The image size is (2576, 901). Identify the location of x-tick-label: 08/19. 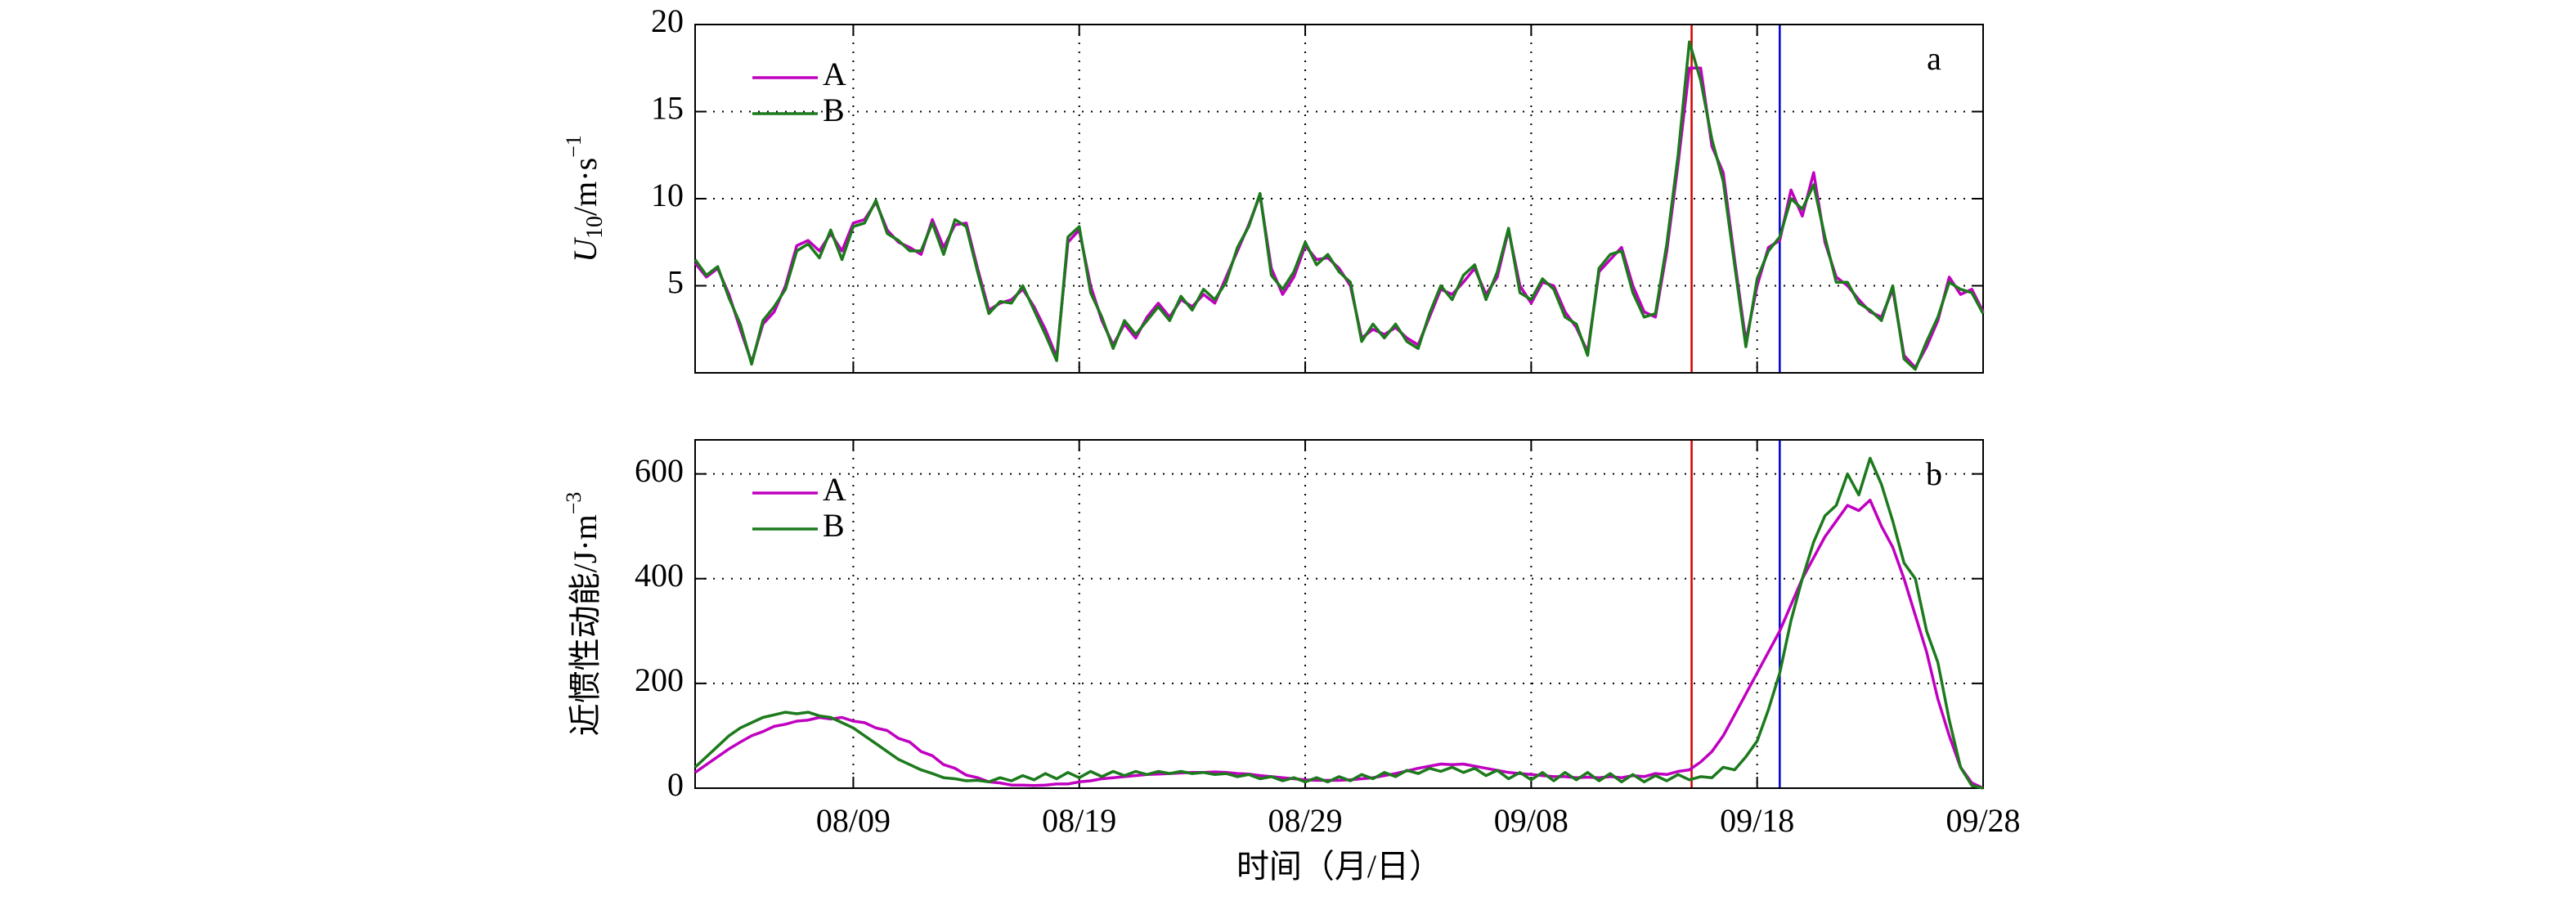
(1079, 820).